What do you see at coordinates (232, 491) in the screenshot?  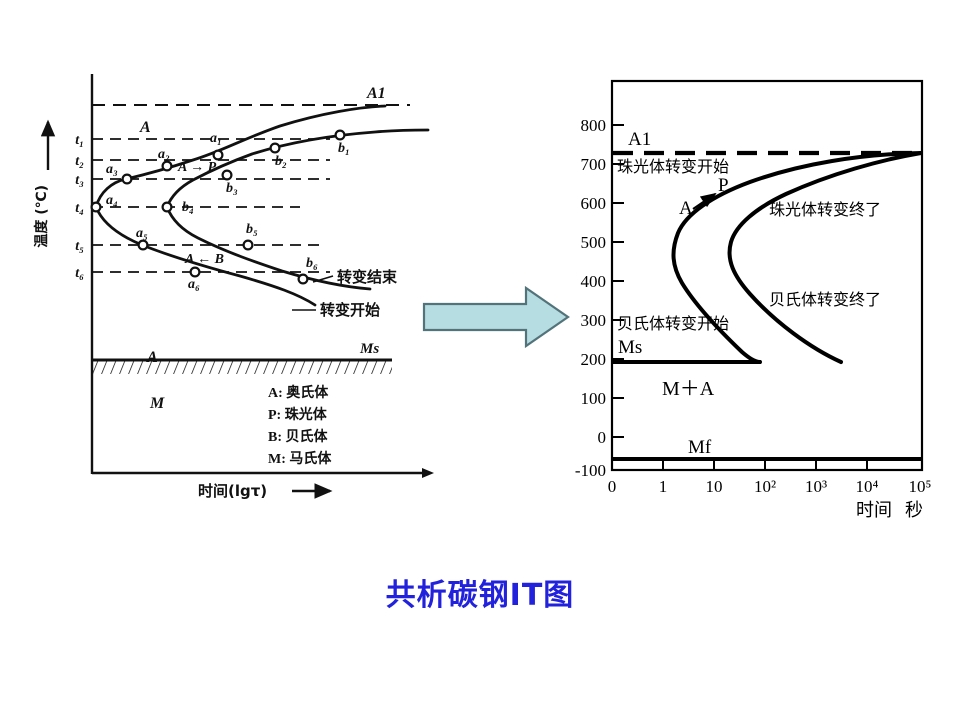 I see `left-x-axis-label: 时间(lgτ)` at bounding box center [232, 491].